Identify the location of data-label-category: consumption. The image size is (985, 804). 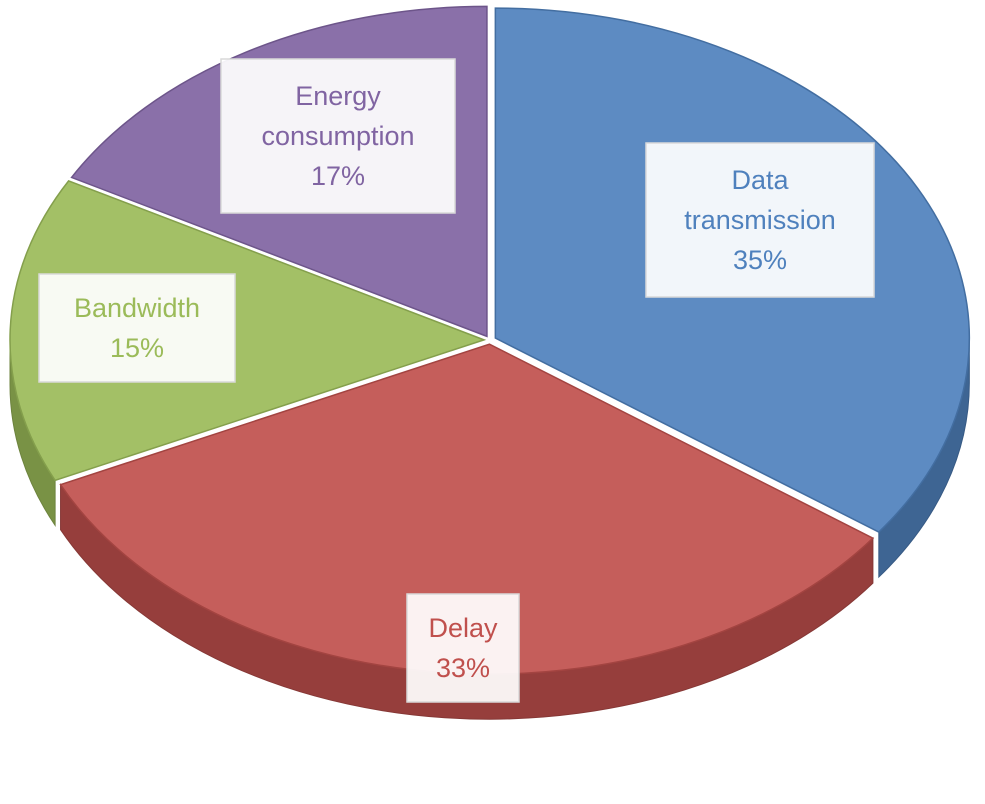
(337, 136).